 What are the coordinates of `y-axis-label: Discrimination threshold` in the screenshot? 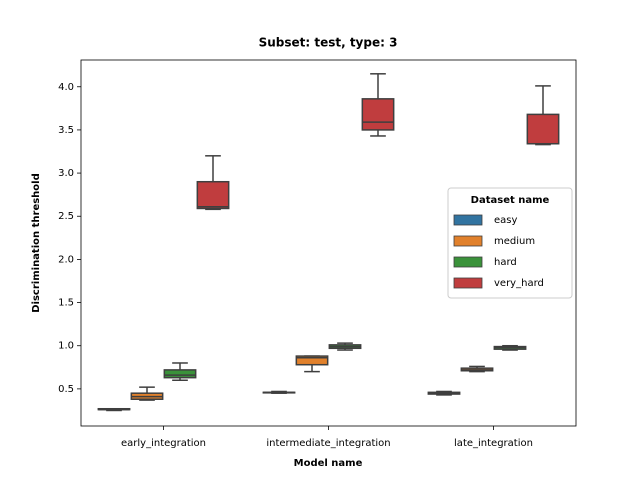 It's located at (36, 243).